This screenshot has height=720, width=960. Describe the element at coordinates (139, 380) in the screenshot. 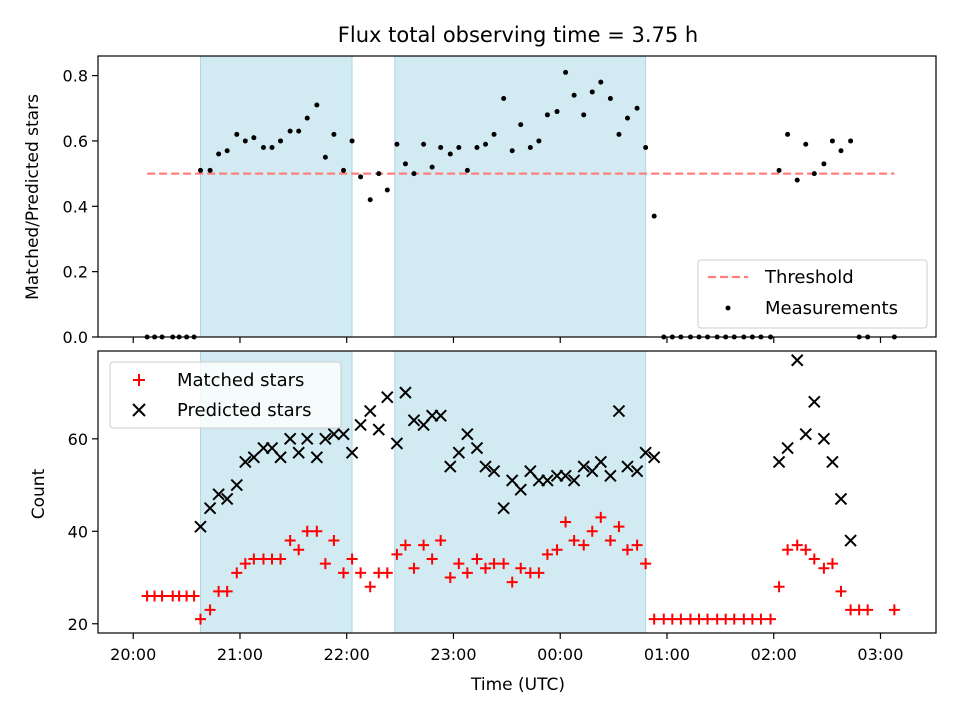

I see `legend-matched-swatch` at that location.